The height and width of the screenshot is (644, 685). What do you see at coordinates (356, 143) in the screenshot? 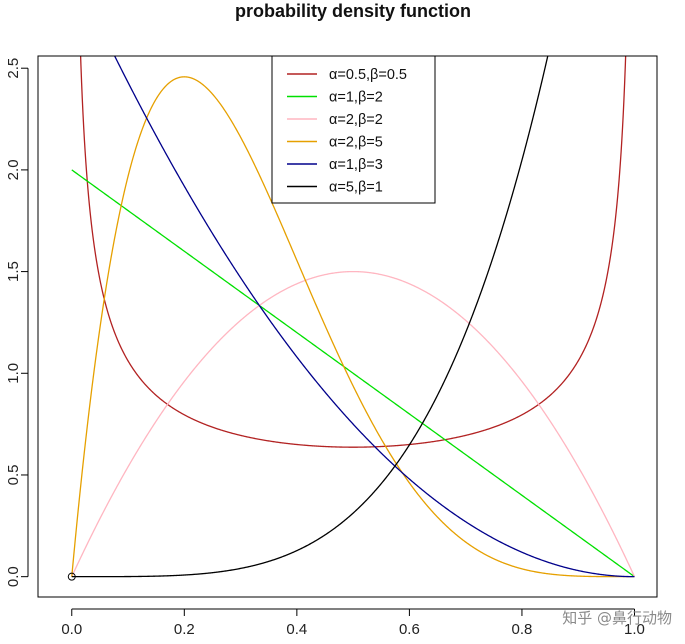
I see `legend-label-3: α=2,β=5` at bounding box center [356, 143].